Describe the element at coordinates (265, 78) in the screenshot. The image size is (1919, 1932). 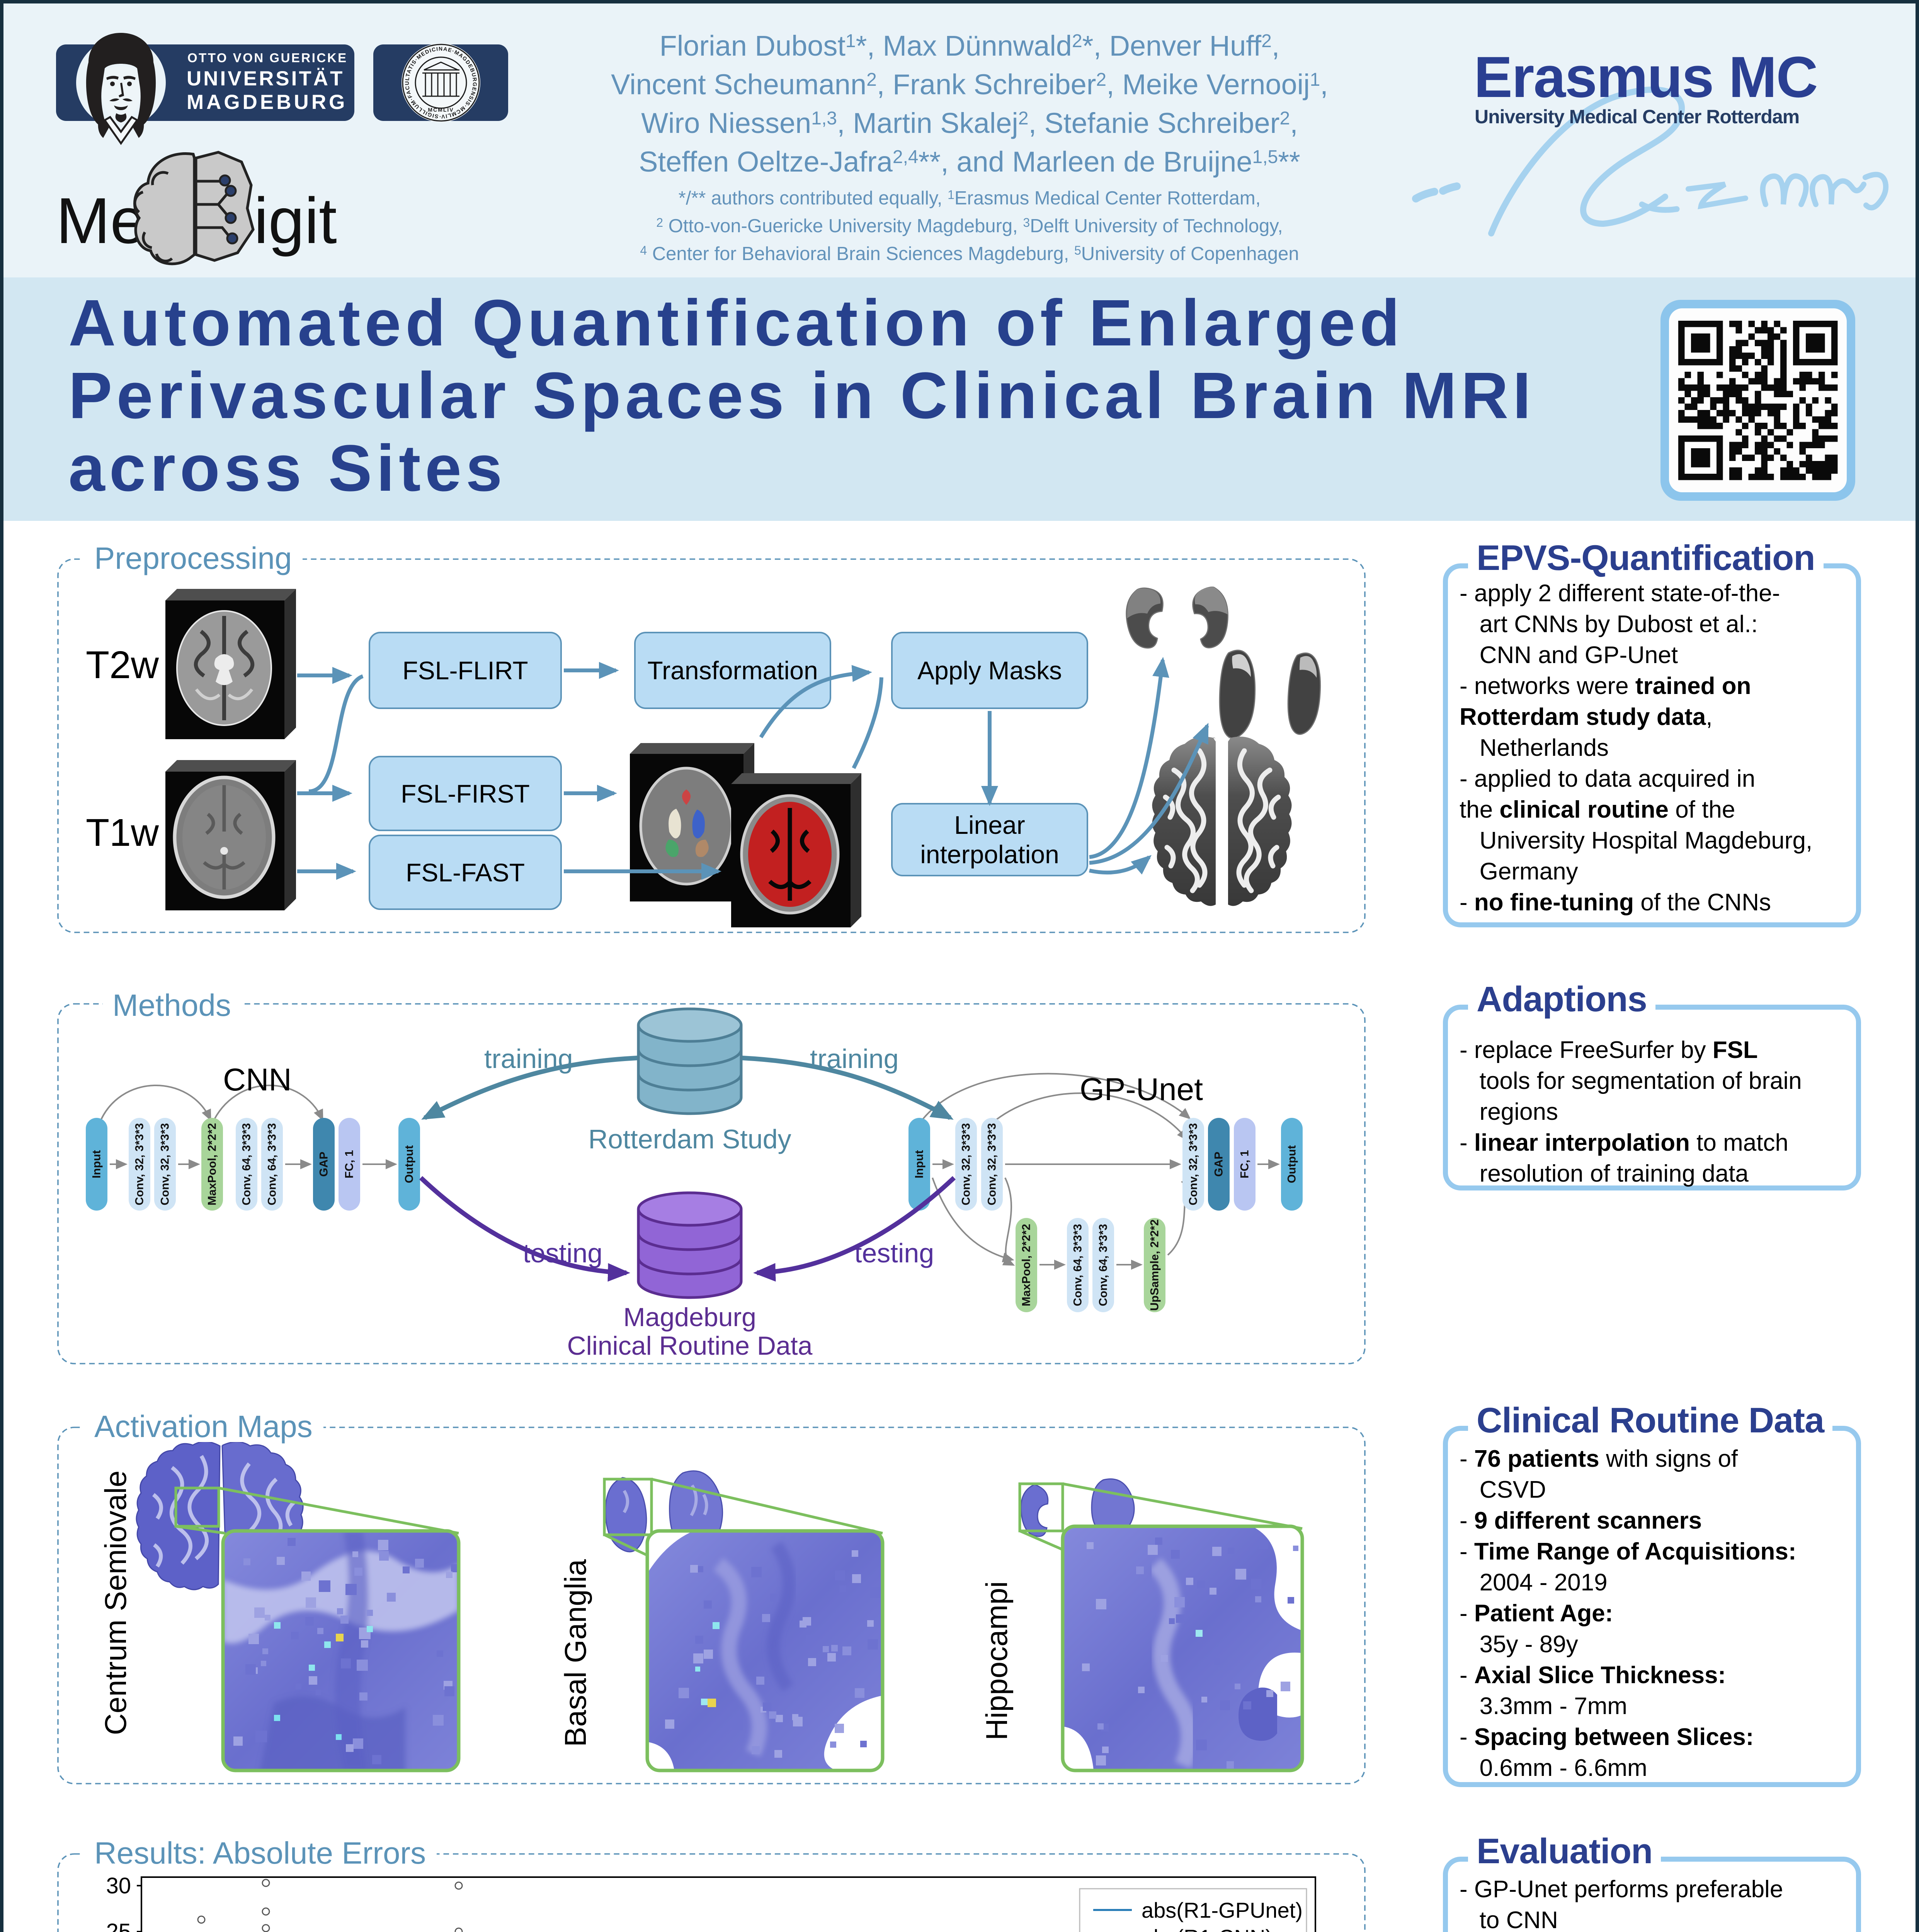
I see `svg-text: UNIVERSITÄT` at that location.